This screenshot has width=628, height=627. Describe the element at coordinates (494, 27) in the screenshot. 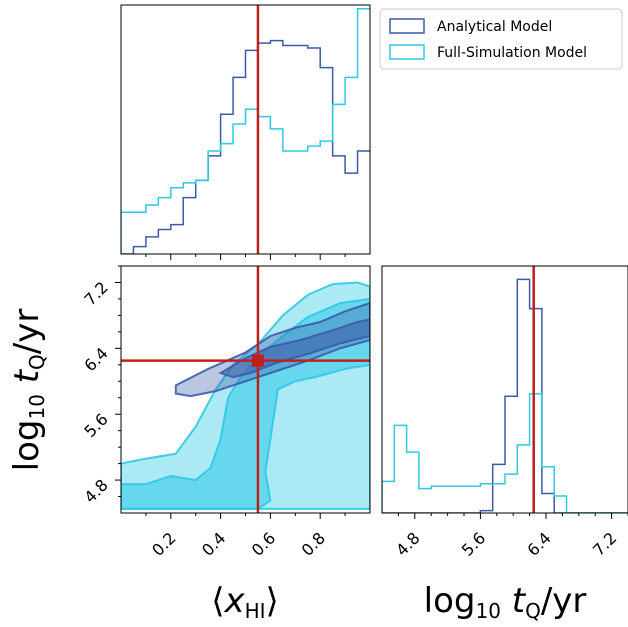

I see `legend-label-analytical: Analytical Model` at that location.